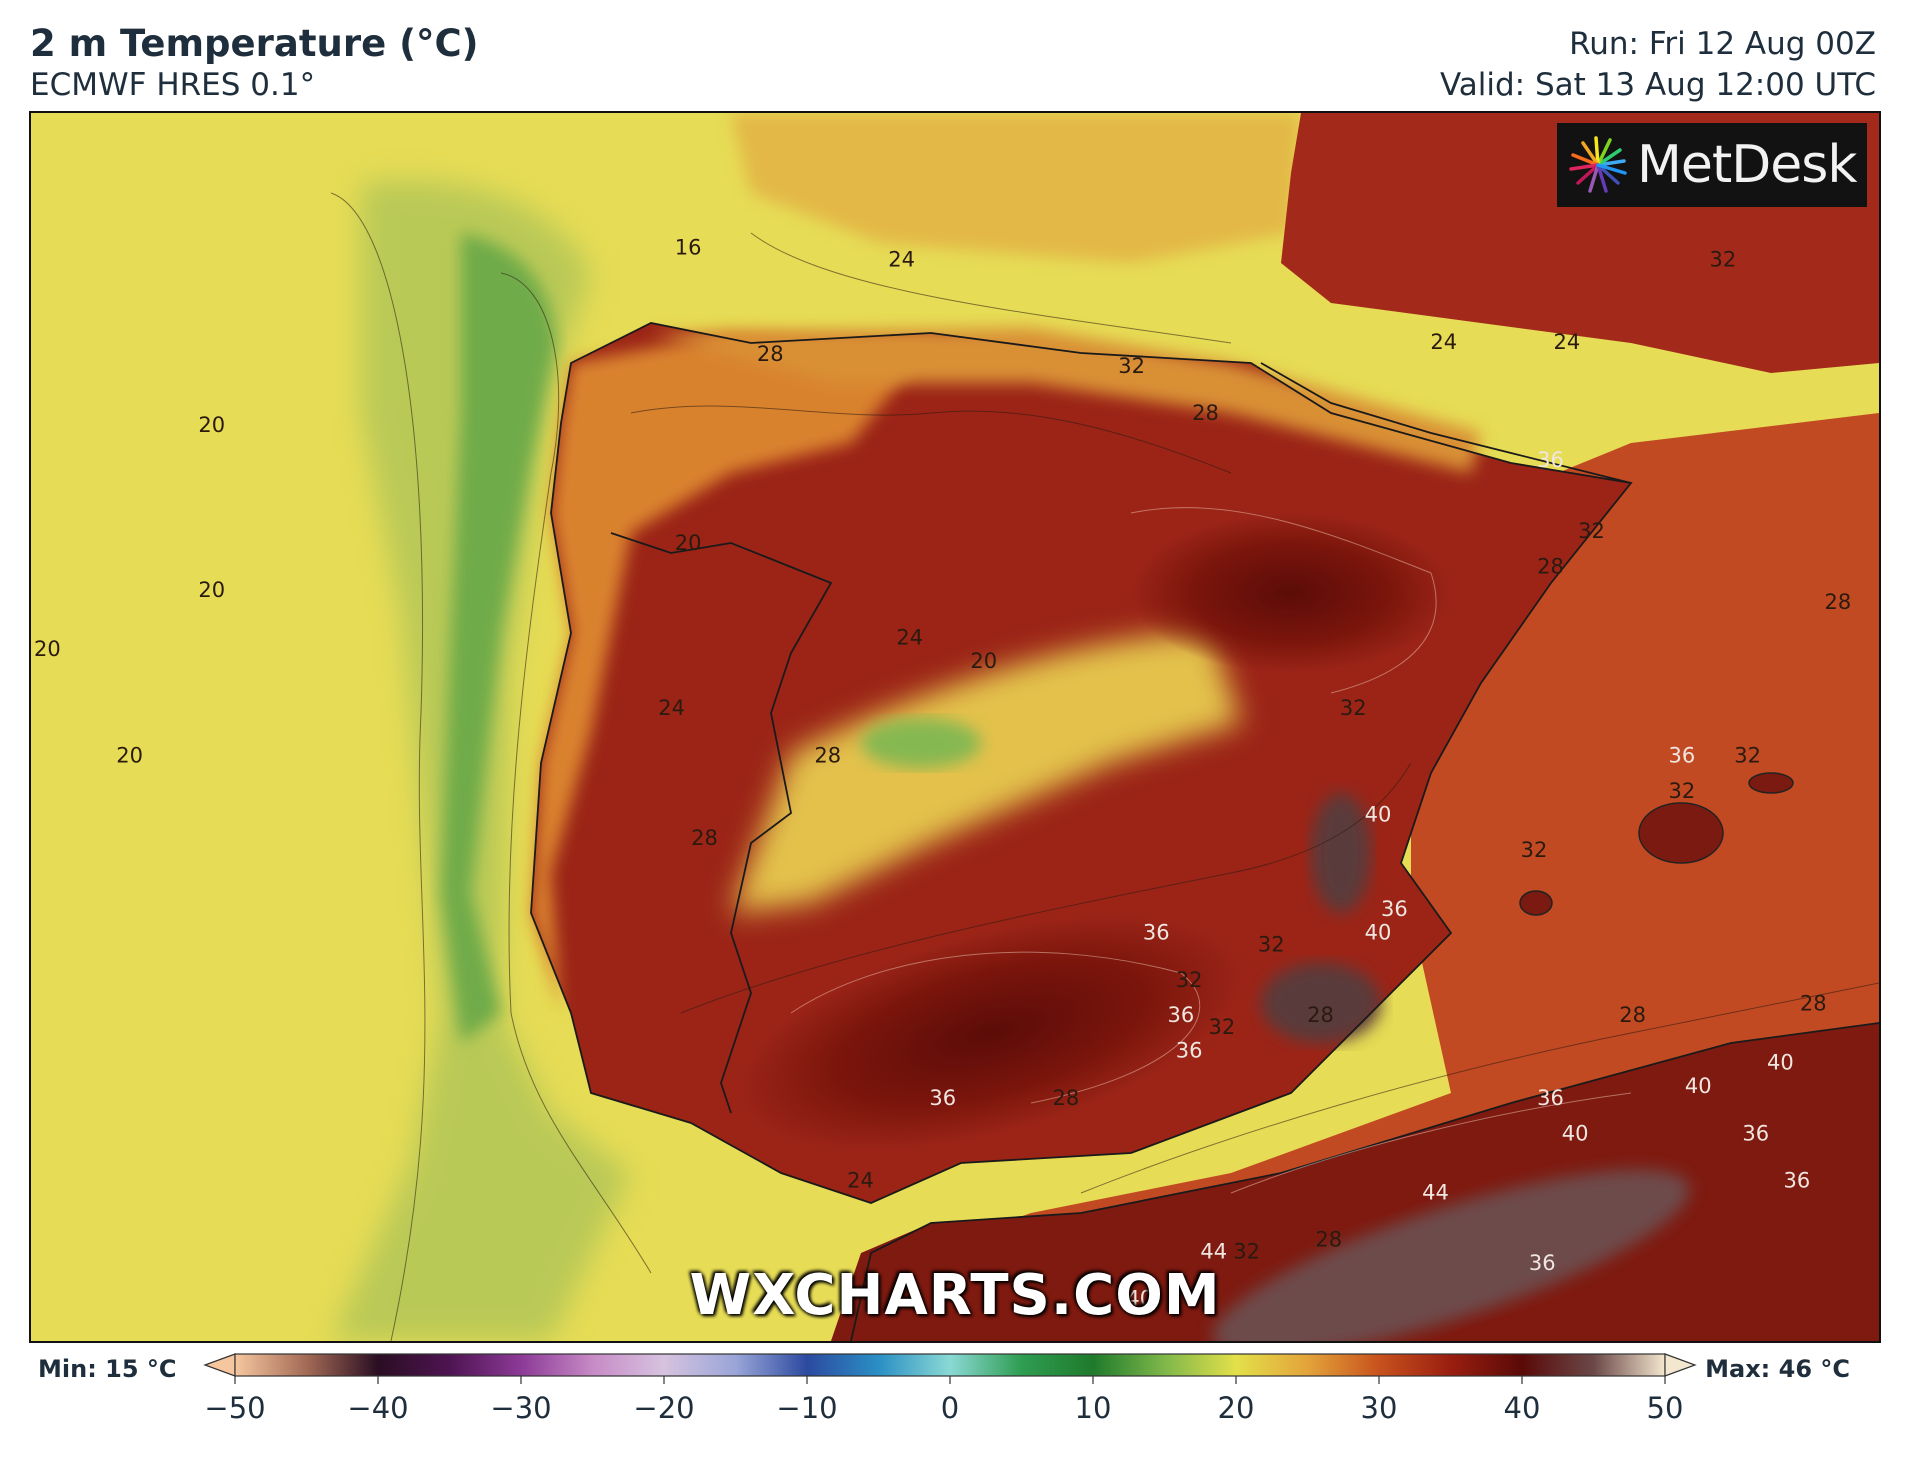  I want to click on colorbar-tick-label: 0, so click(950, 1408).